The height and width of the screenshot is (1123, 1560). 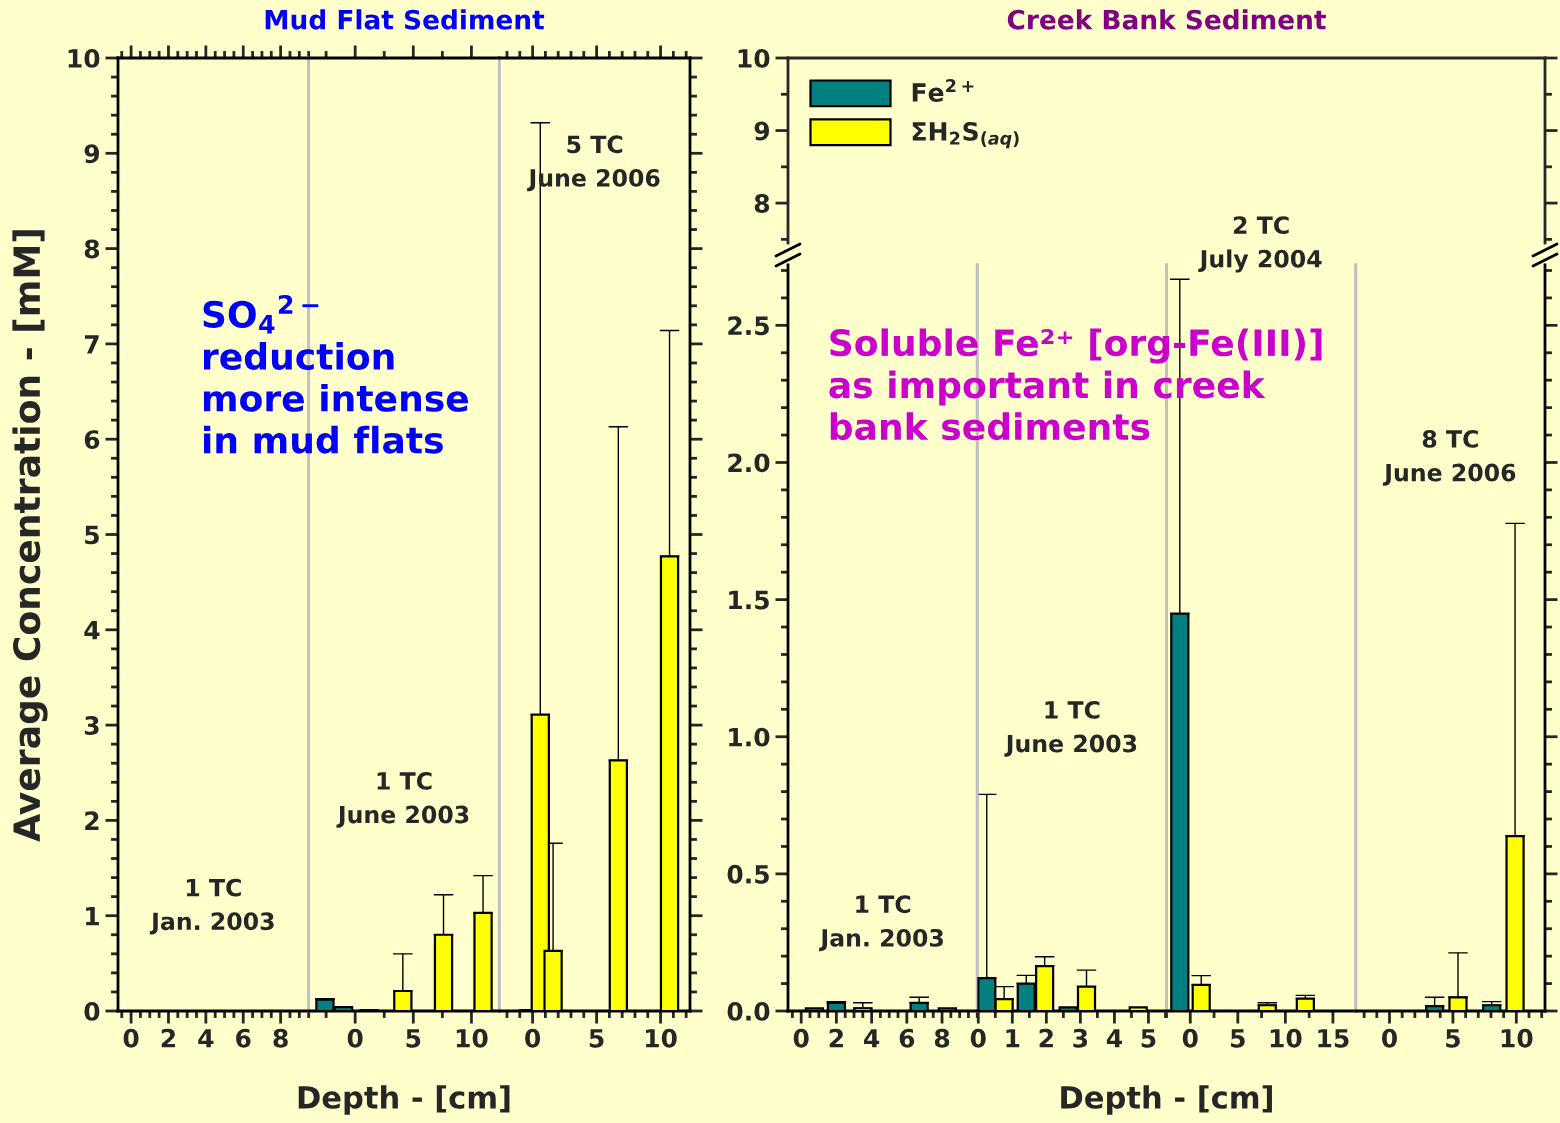 I want to click on y-tick-label: 1, so click(x=92, y=916).